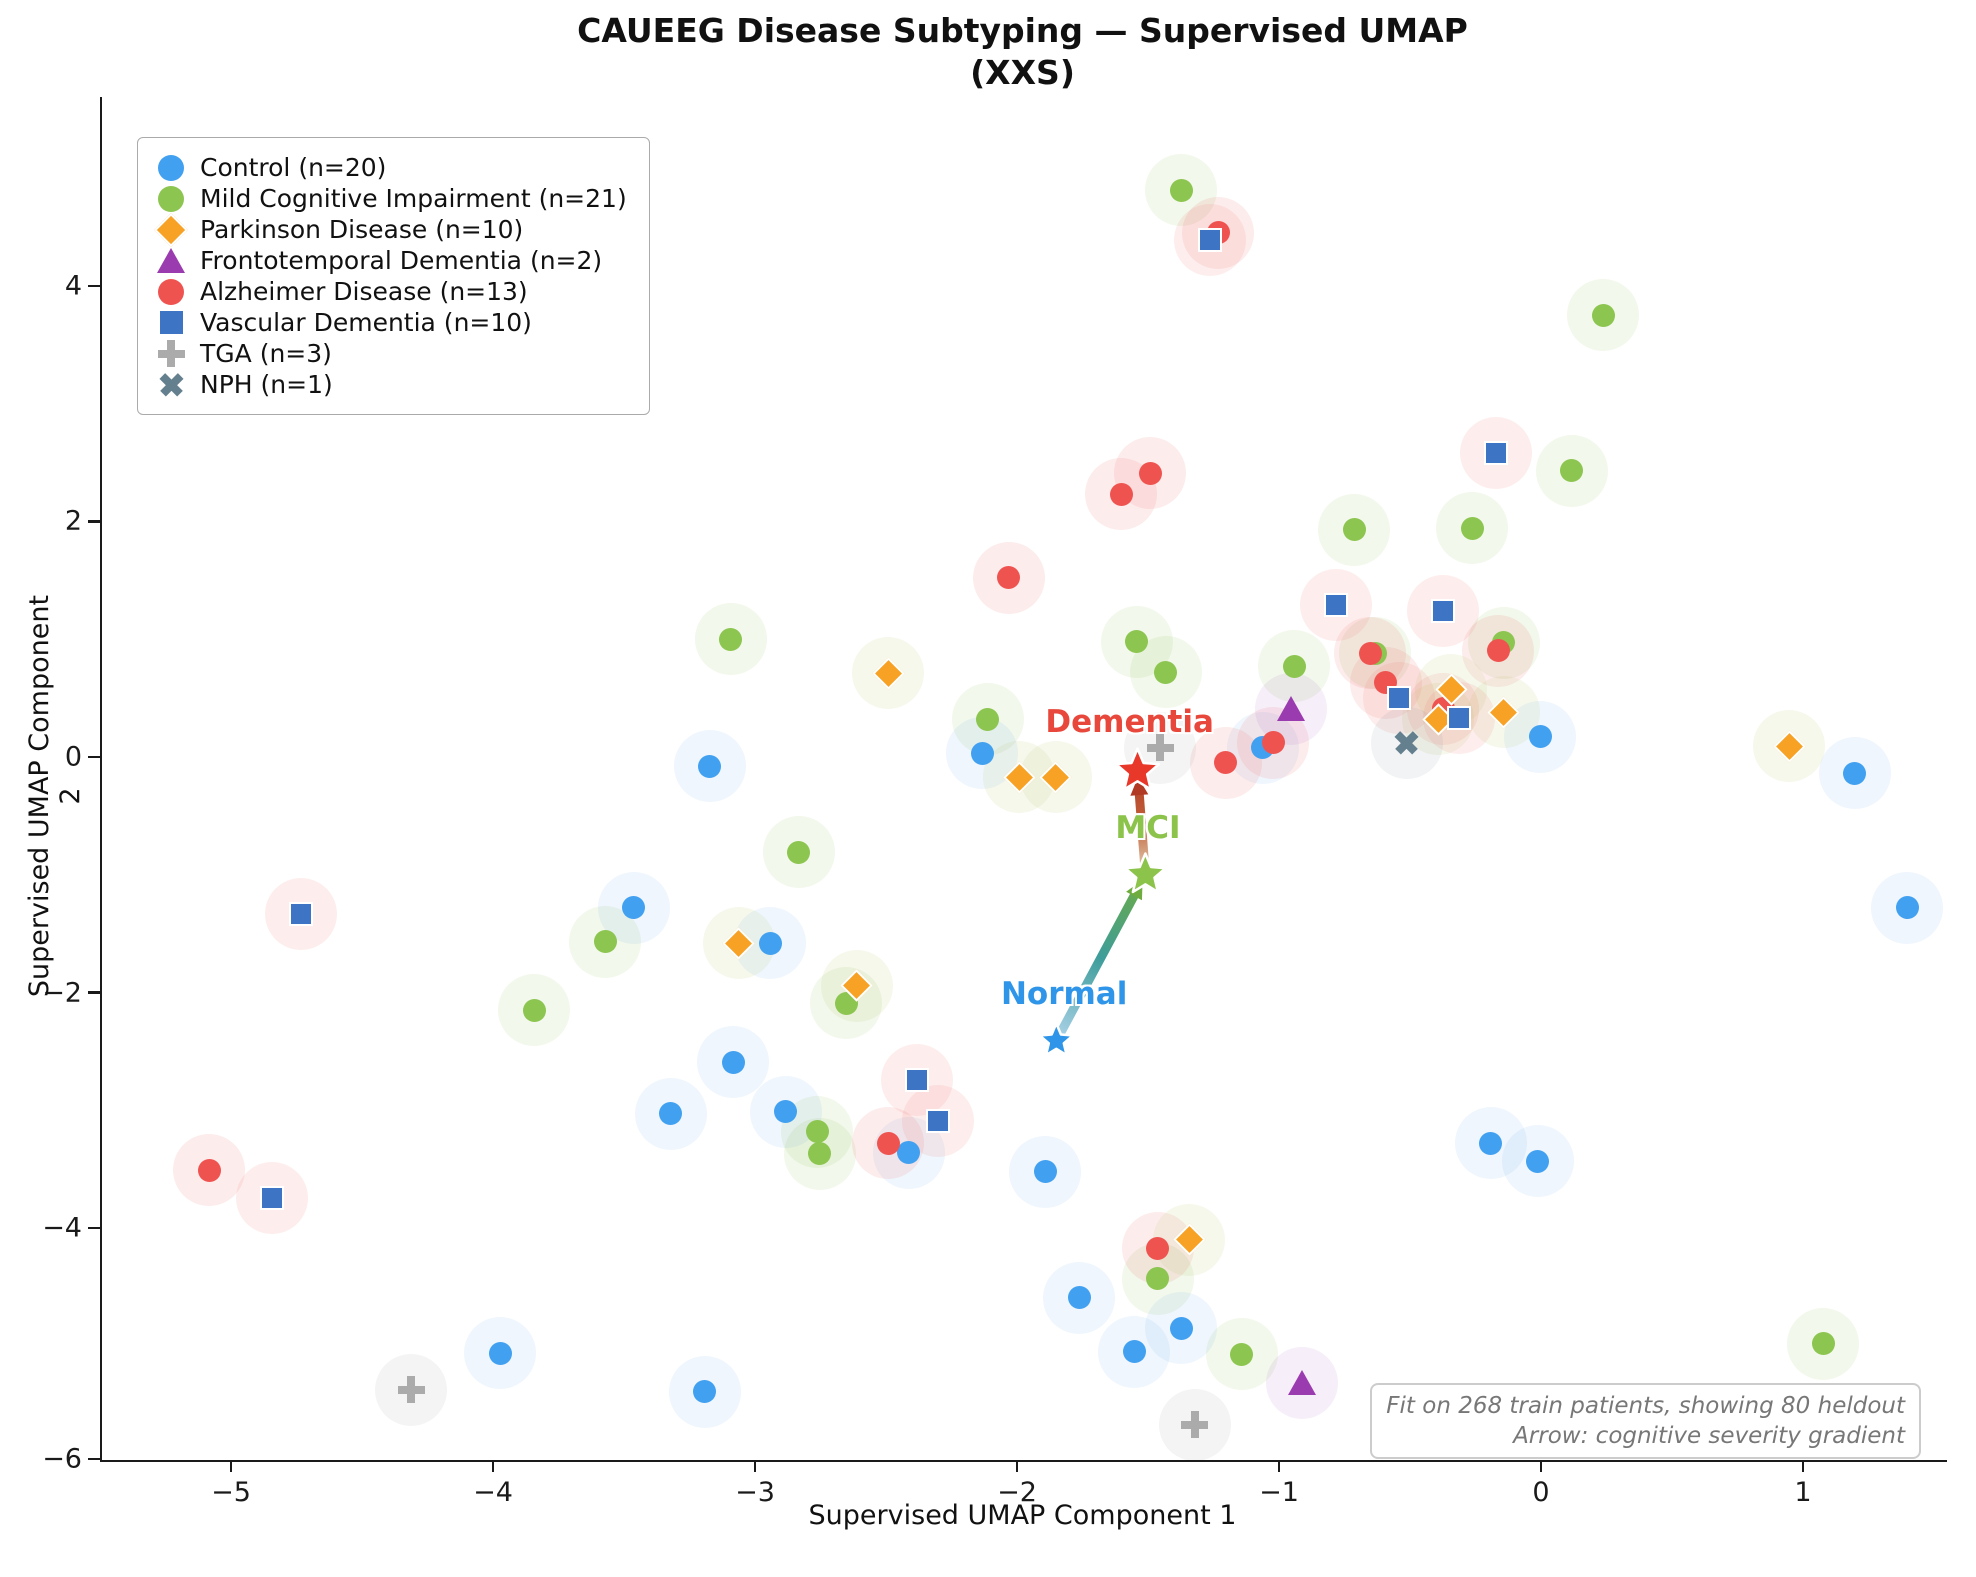 This screenshot has width=1976, height=1577. What do you see at coordinates (73, 757) in the screenshot?
I see `y-tick-label: 0` at bounding box center [73, 757].